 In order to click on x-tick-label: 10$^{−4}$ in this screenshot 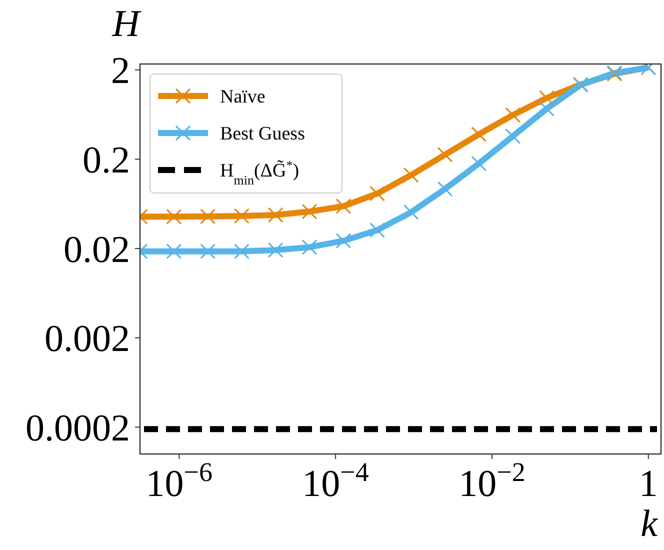, I will do `click(336, 481)`.